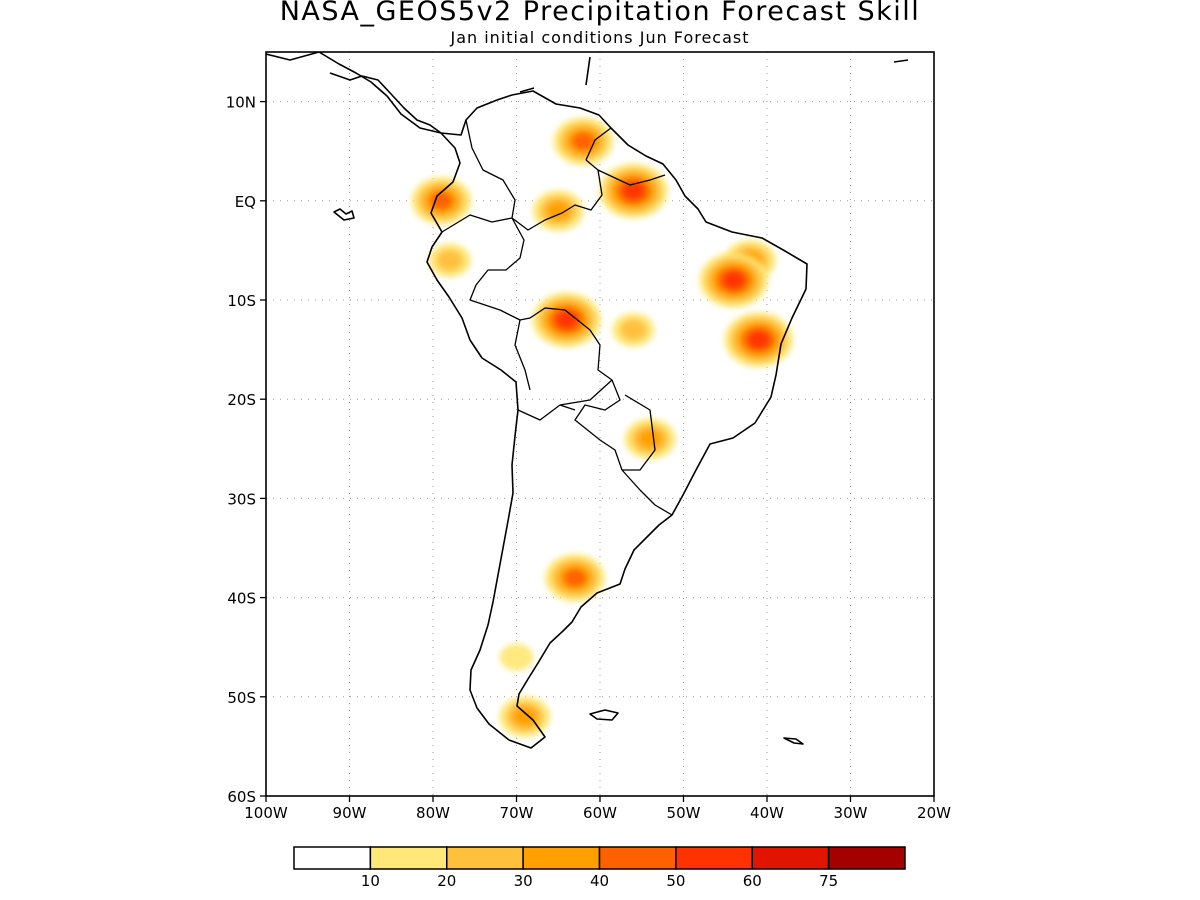 The image size is (1200, 900). What do you see at coordinates (241, 103) in the screenshot?
I see `tick-label-lat: 10N` at bounding box center [241, 103].